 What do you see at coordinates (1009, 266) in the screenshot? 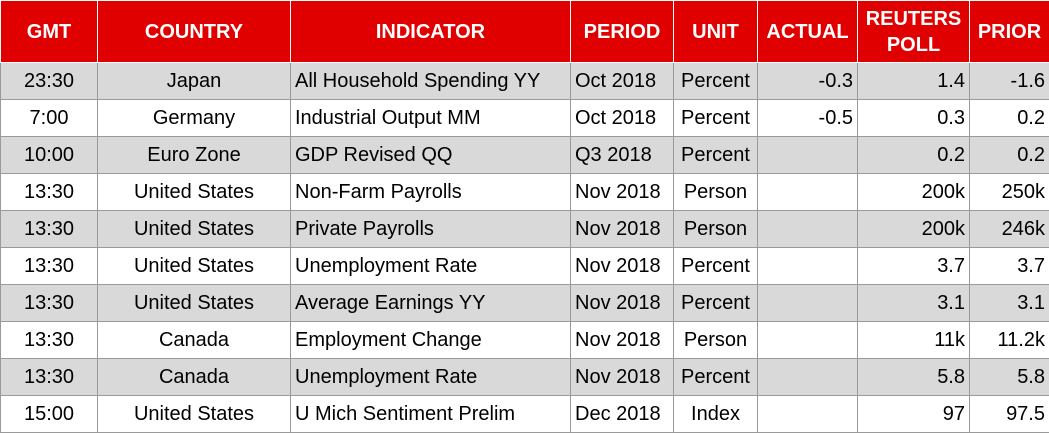
I see `prior-cell: 3.7` at bounding box center [1009, 266].